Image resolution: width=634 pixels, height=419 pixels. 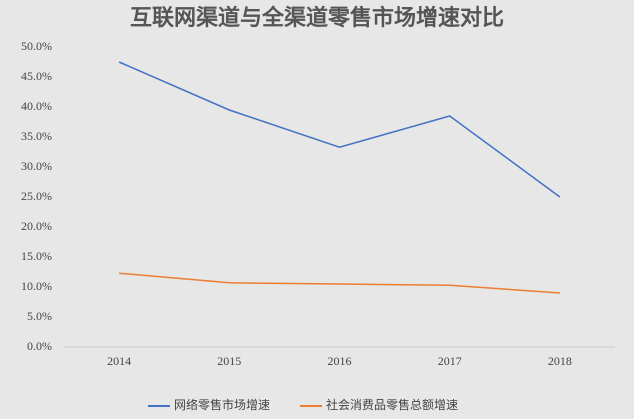 I want to click on y-tick-label: 0.0%, so click(x=39, y=346).